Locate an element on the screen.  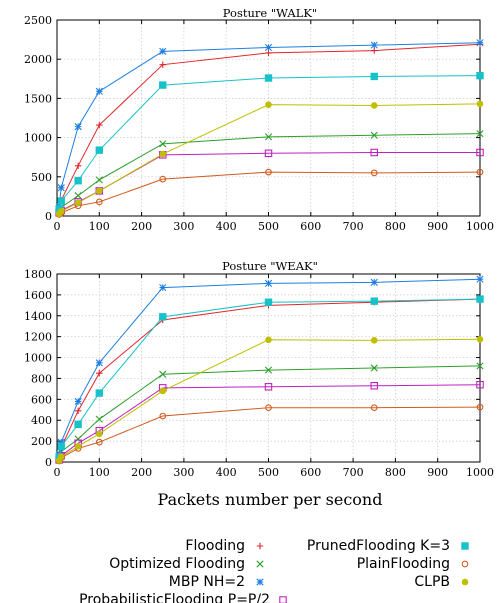
legend-entry: Optimized Flooding is located at coordinates (186, 564).